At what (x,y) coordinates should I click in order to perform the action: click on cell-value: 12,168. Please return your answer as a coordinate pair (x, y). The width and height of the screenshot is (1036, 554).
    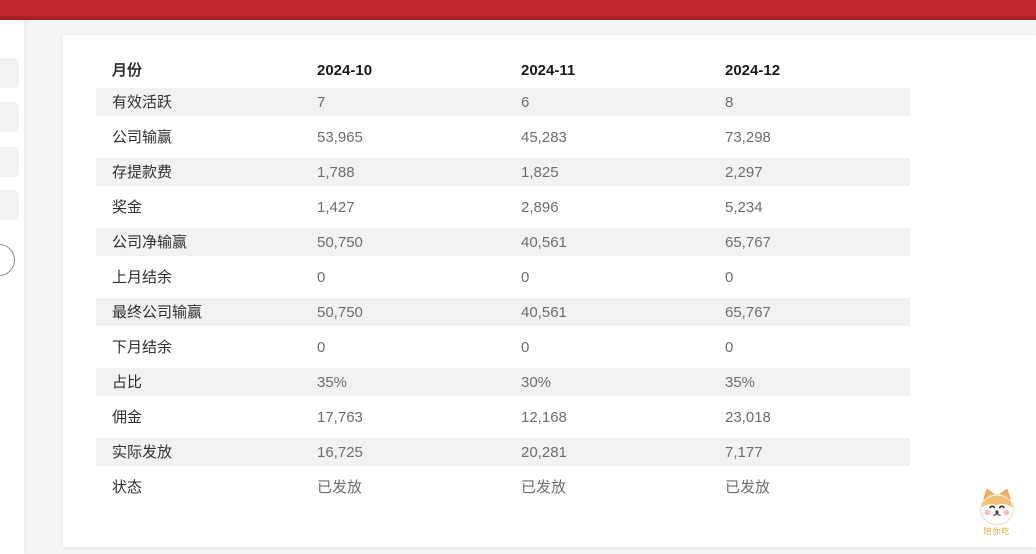
    Looking at the image, I should click on (544, 417).